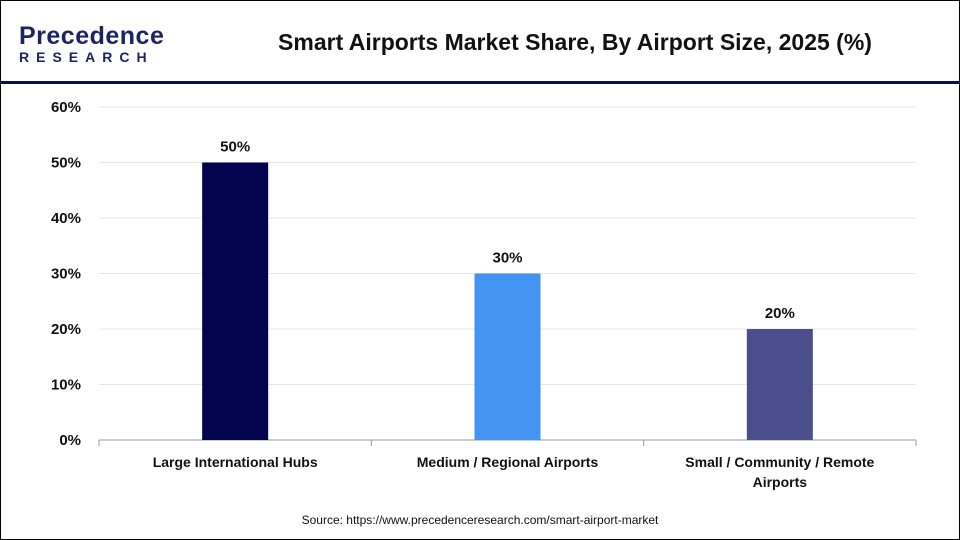 The image size is (960, 540). I want to click on x-tick-label: Small / Community / Remote, so click(779, 462).